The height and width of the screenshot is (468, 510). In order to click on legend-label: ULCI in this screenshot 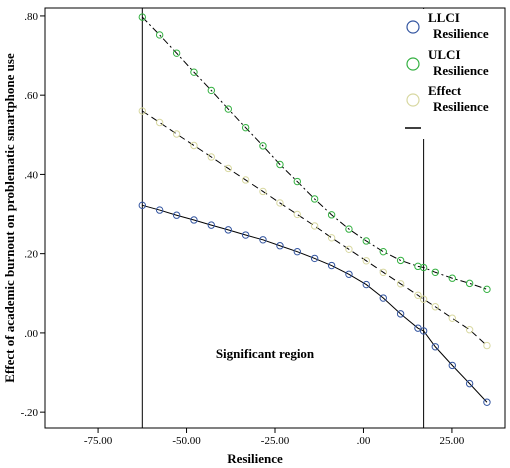, I will do `click(444, 54)`.